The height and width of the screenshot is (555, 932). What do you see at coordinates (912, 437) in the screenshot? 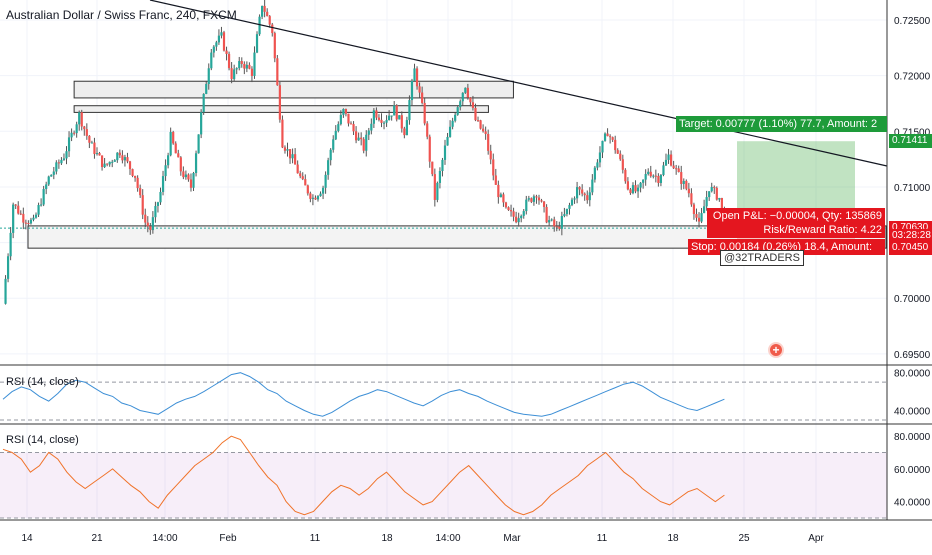
I see `rsi-2-tick-label: 80.0000` at bounding box center [912, 437].